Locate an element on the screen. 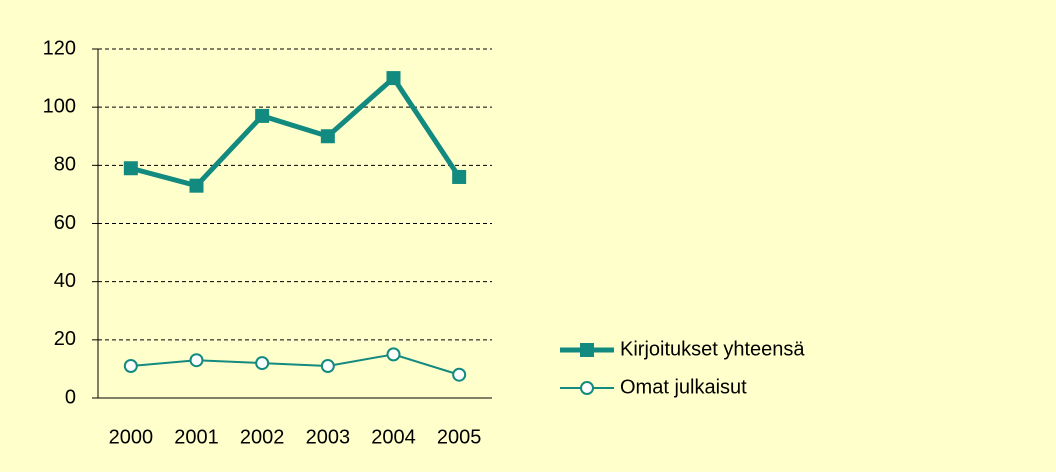 The image size is (1056, 472). x-tick-label: 2001 is located at coordinates (196, 437).